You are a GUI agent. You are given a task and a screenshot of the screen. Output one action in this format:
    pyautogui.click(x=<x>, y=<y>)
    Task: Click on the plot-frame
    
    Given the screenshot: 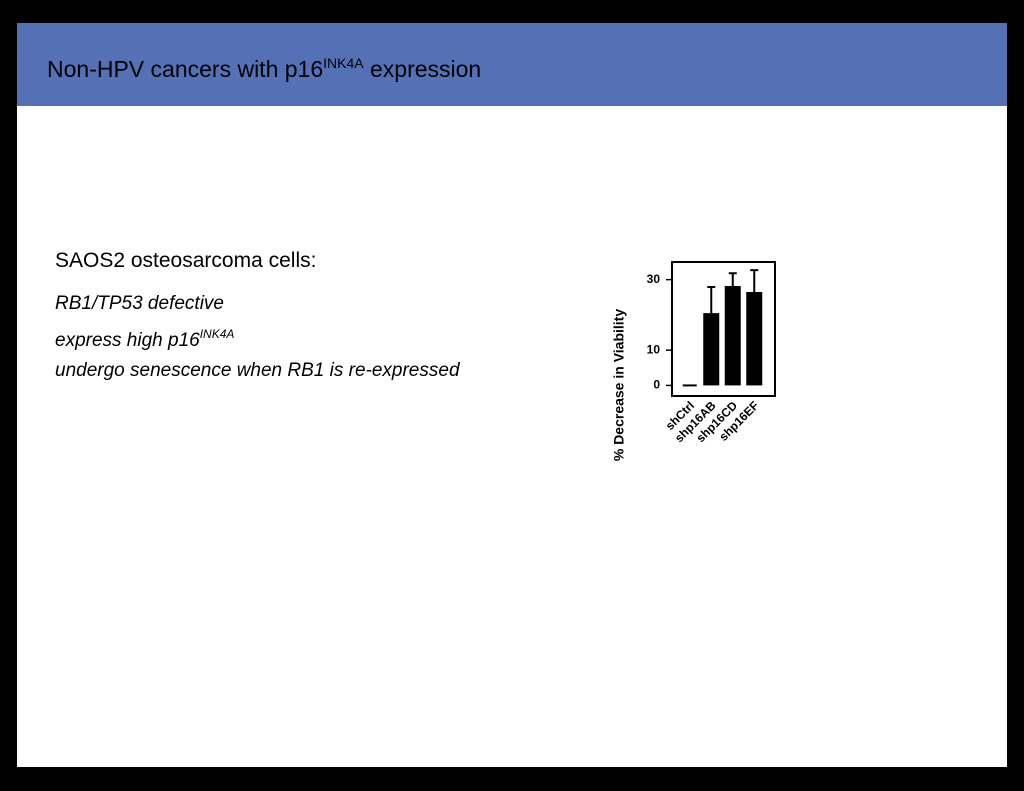 What is the action you would take?
    pyautogui.click(x=723, y=329)
    